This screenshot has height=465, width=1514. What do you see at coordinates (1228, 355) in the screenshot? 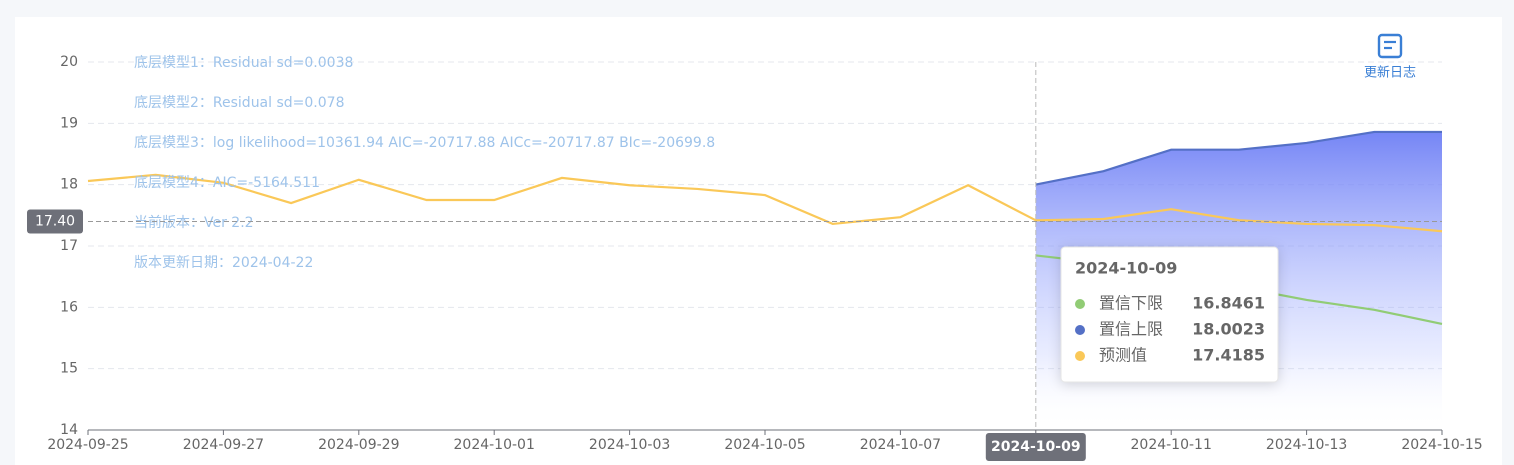
I see `tooltip-value: 17.4185` at bounding box center [1228, 355].